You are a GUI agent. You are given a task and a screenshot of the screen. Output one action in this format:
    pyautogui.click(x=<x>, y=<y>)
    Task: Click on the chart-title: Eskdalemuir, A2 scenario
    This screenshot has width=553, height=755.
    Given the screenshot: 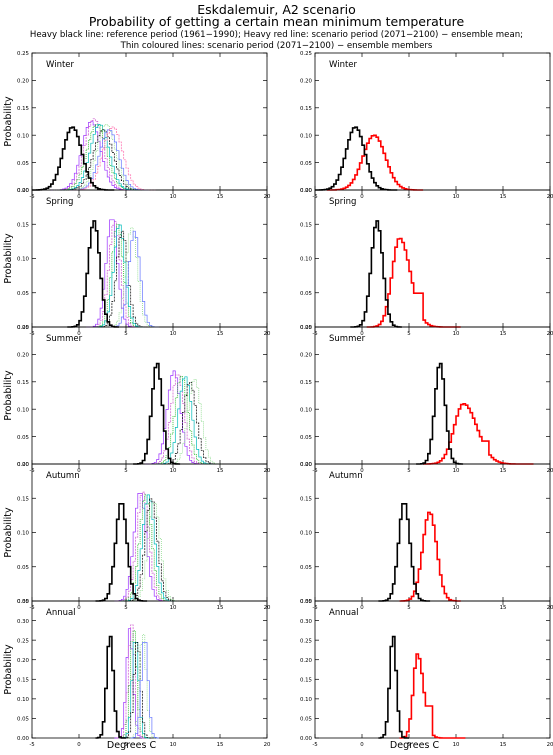 What is the action you would take?
    pyautogui.click(x=276, y=9)
    